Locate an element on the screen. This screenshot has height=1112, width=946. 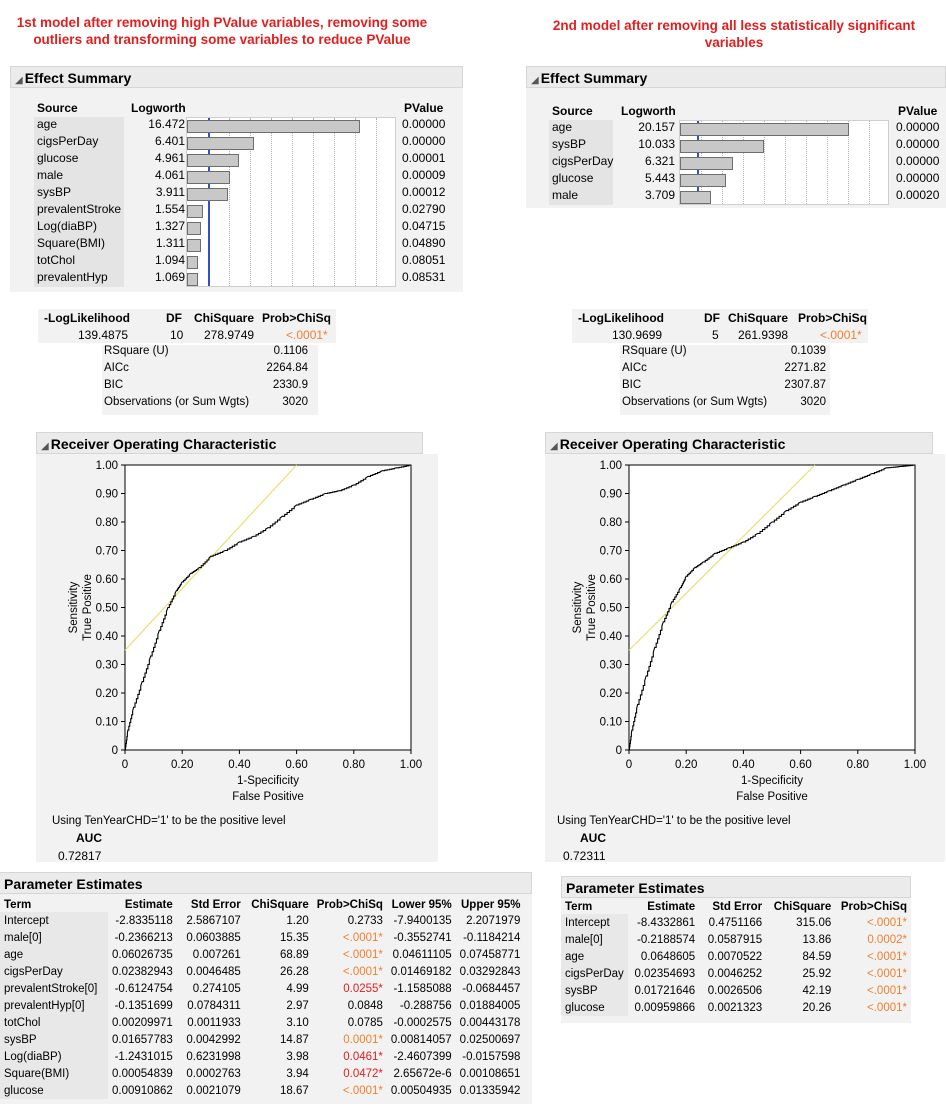
right-params-header: Parameter Estimates is located at coordinates (736, 887).